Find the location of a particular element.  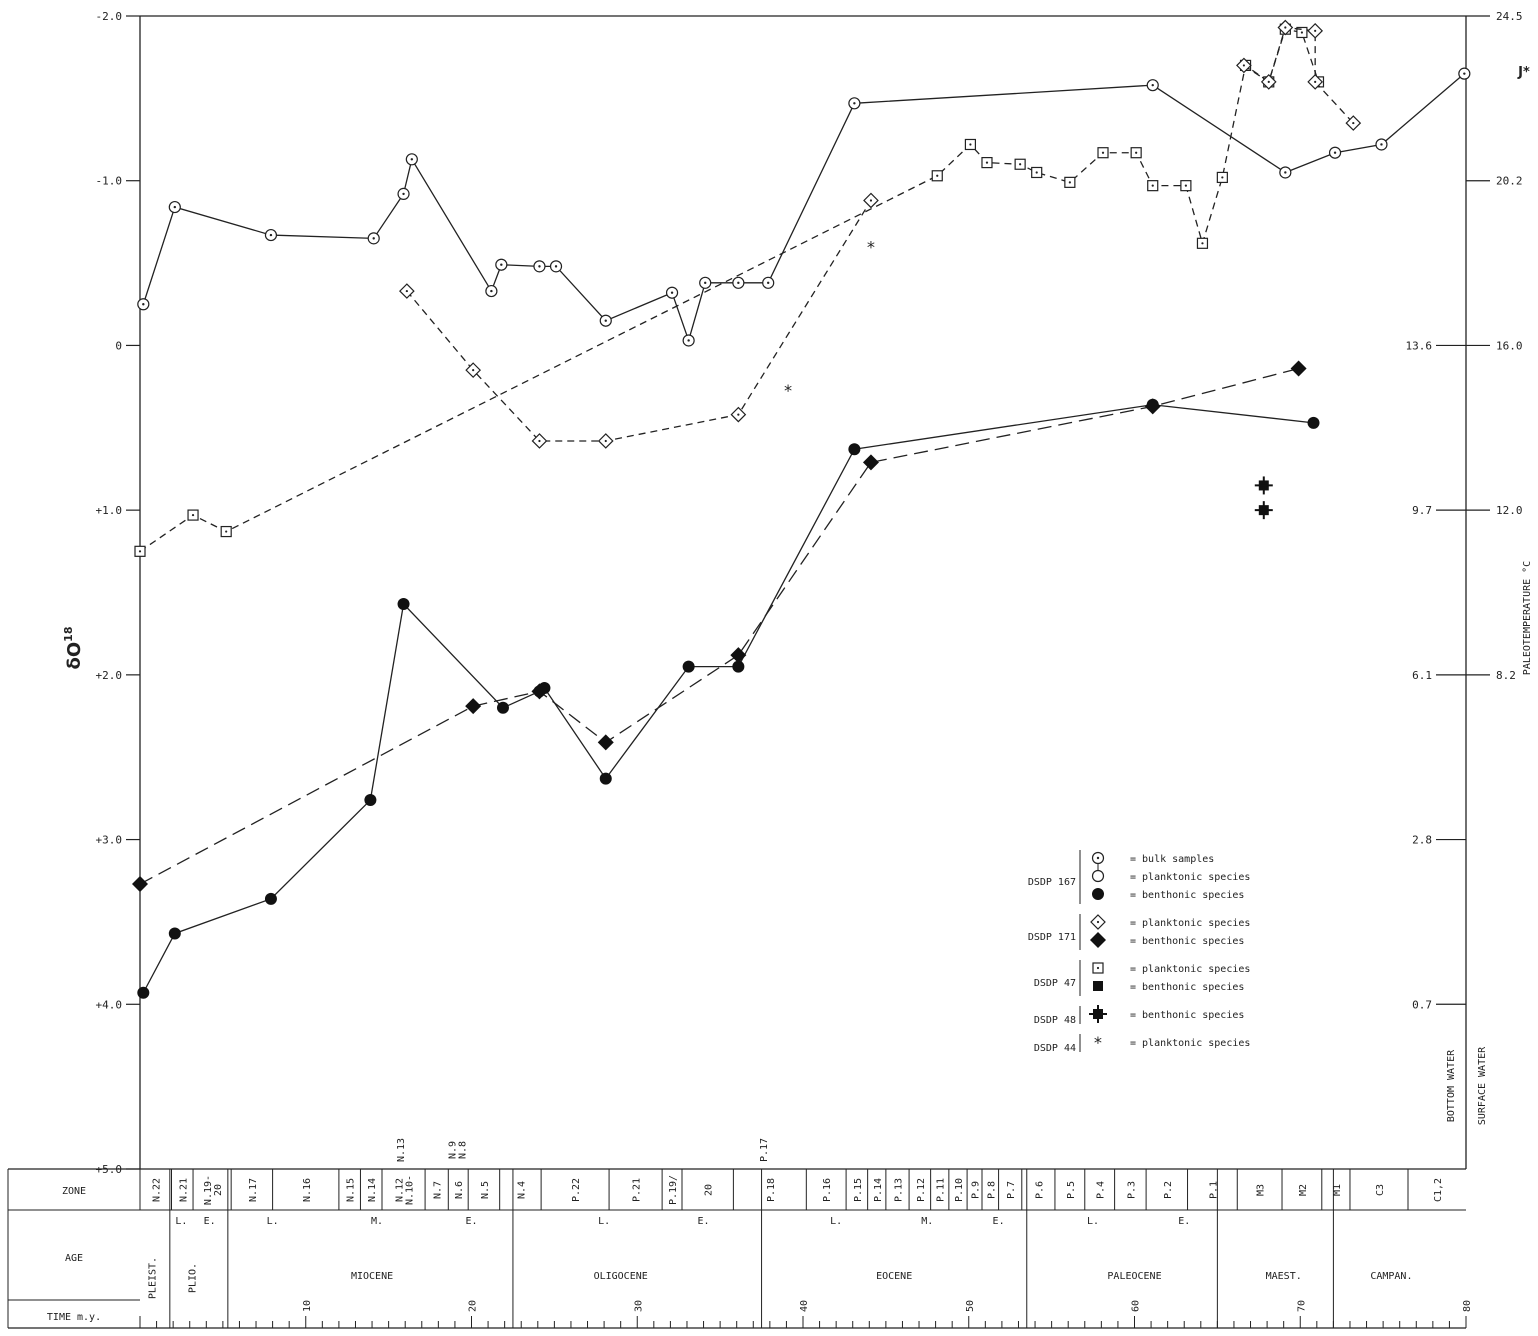

subepoch-label: M. is located at coordinates (377, 1221).